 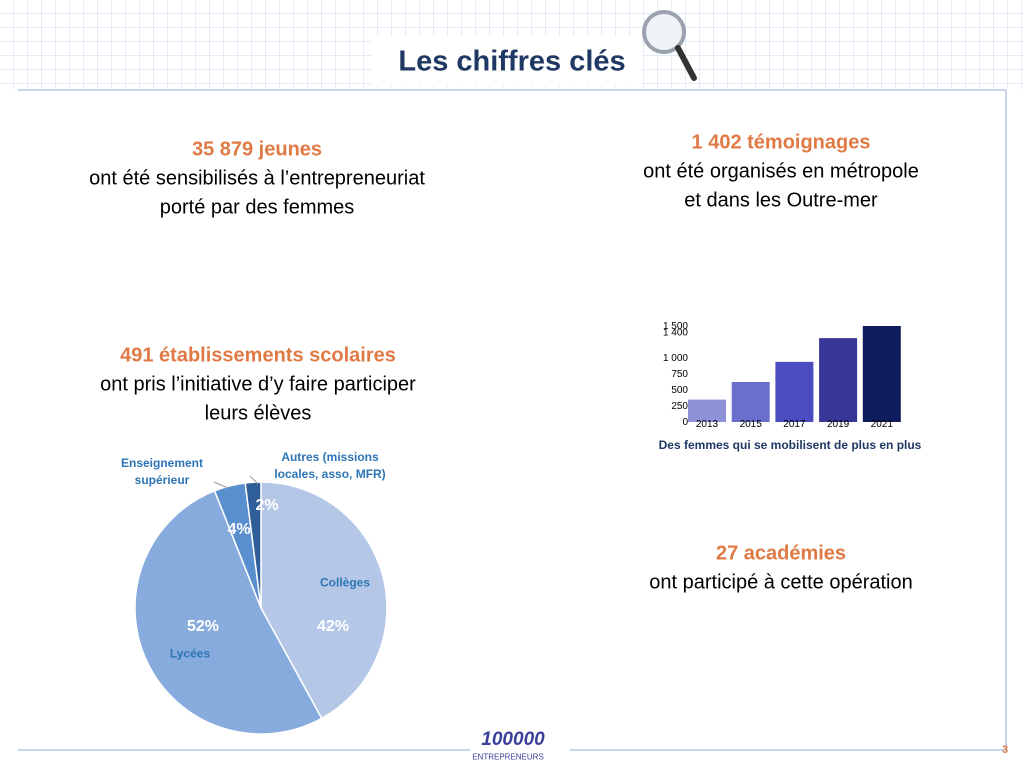 What do you see at coordinates (257, 149) in the screenshot?
I see `highlight: 35 879 jeunes` at bounding box center [257, 149].